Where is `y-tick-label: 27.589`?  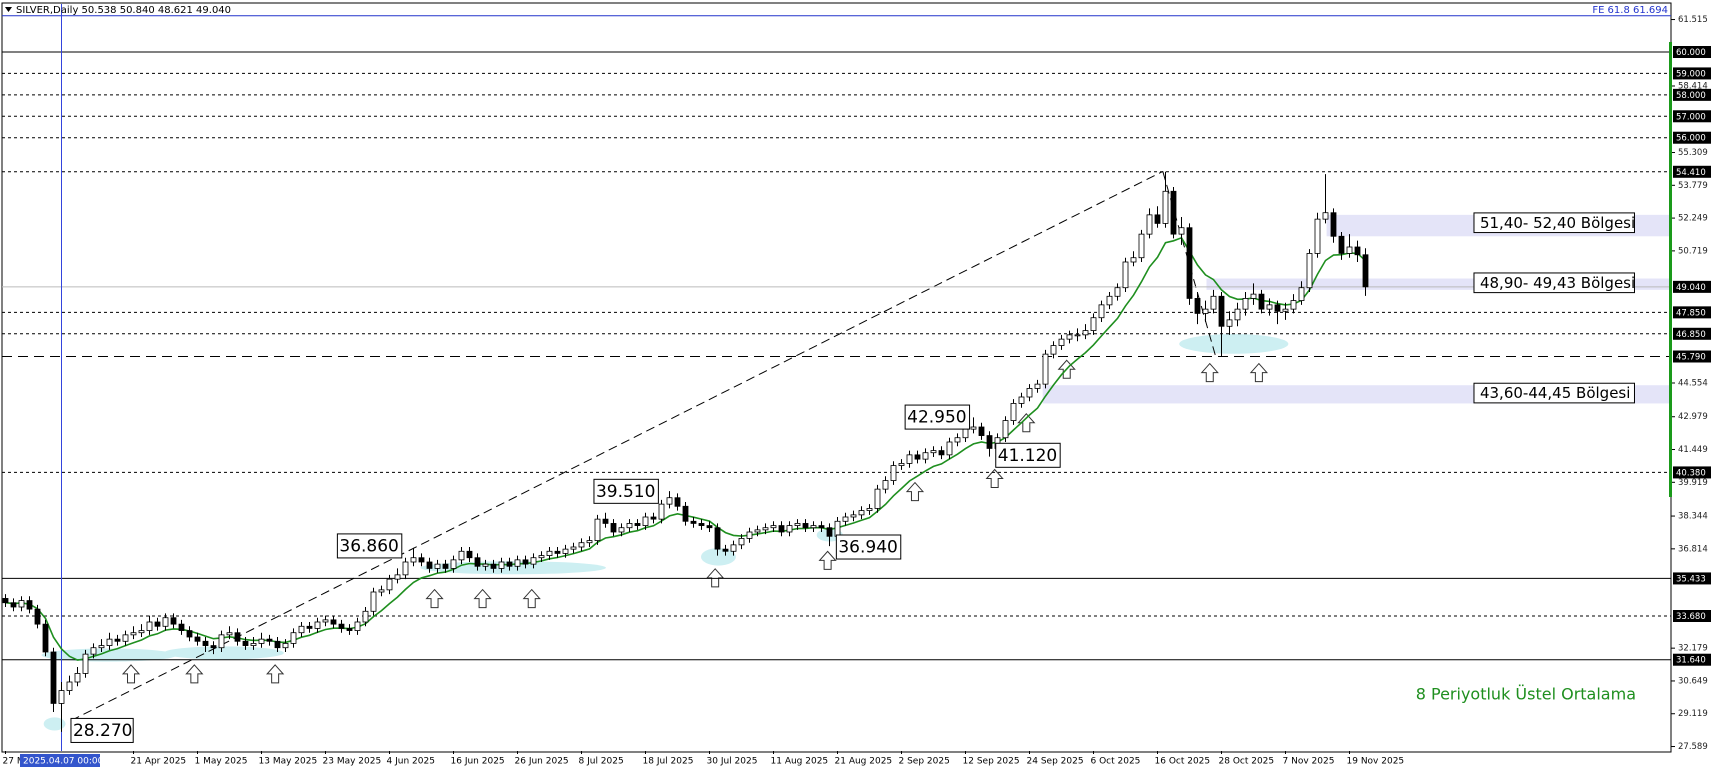 y-tick-label: 27.589 is located at coordinates (1693, 747).